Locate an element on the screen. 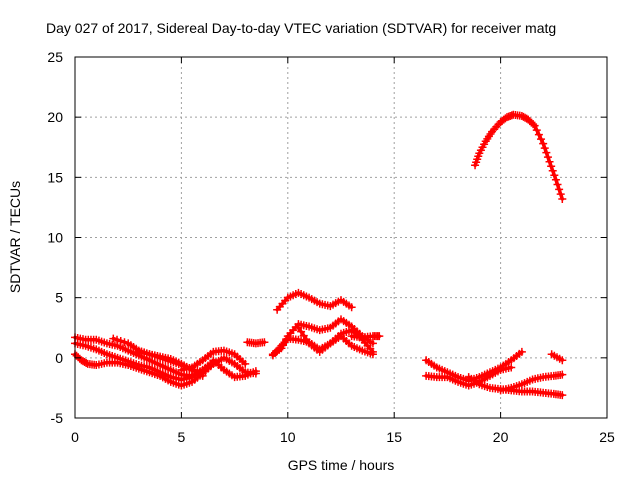 The height and width of the screenshot is (480, 640). x-tick-label: 5 is located at coordinates (182, 437).